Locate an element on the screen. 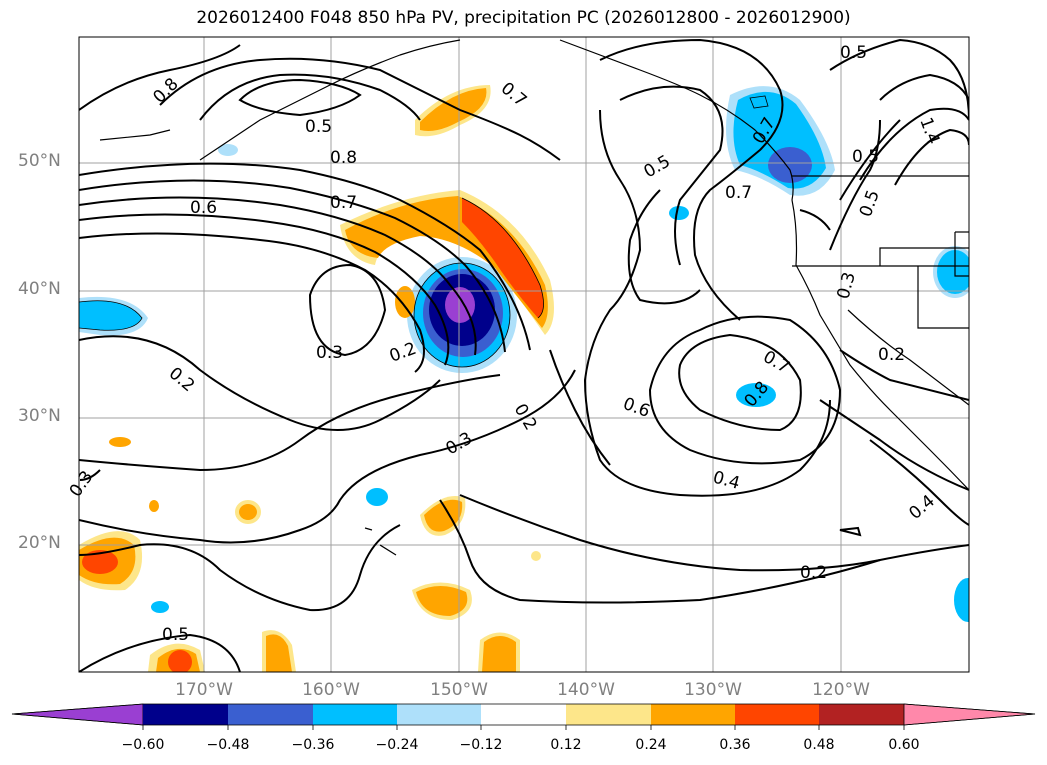  colorbar-tick-label: −0.48 is located at coordinates (228, 745).